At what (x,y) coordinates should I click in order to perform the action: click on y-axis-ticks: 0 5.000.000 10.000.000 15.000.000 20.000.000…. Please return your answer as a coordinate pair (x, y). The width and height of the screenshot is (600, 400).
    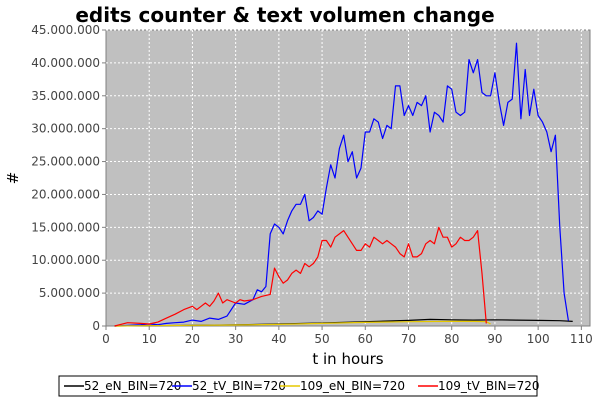
    Looking at the image, I should click on (68, 178).